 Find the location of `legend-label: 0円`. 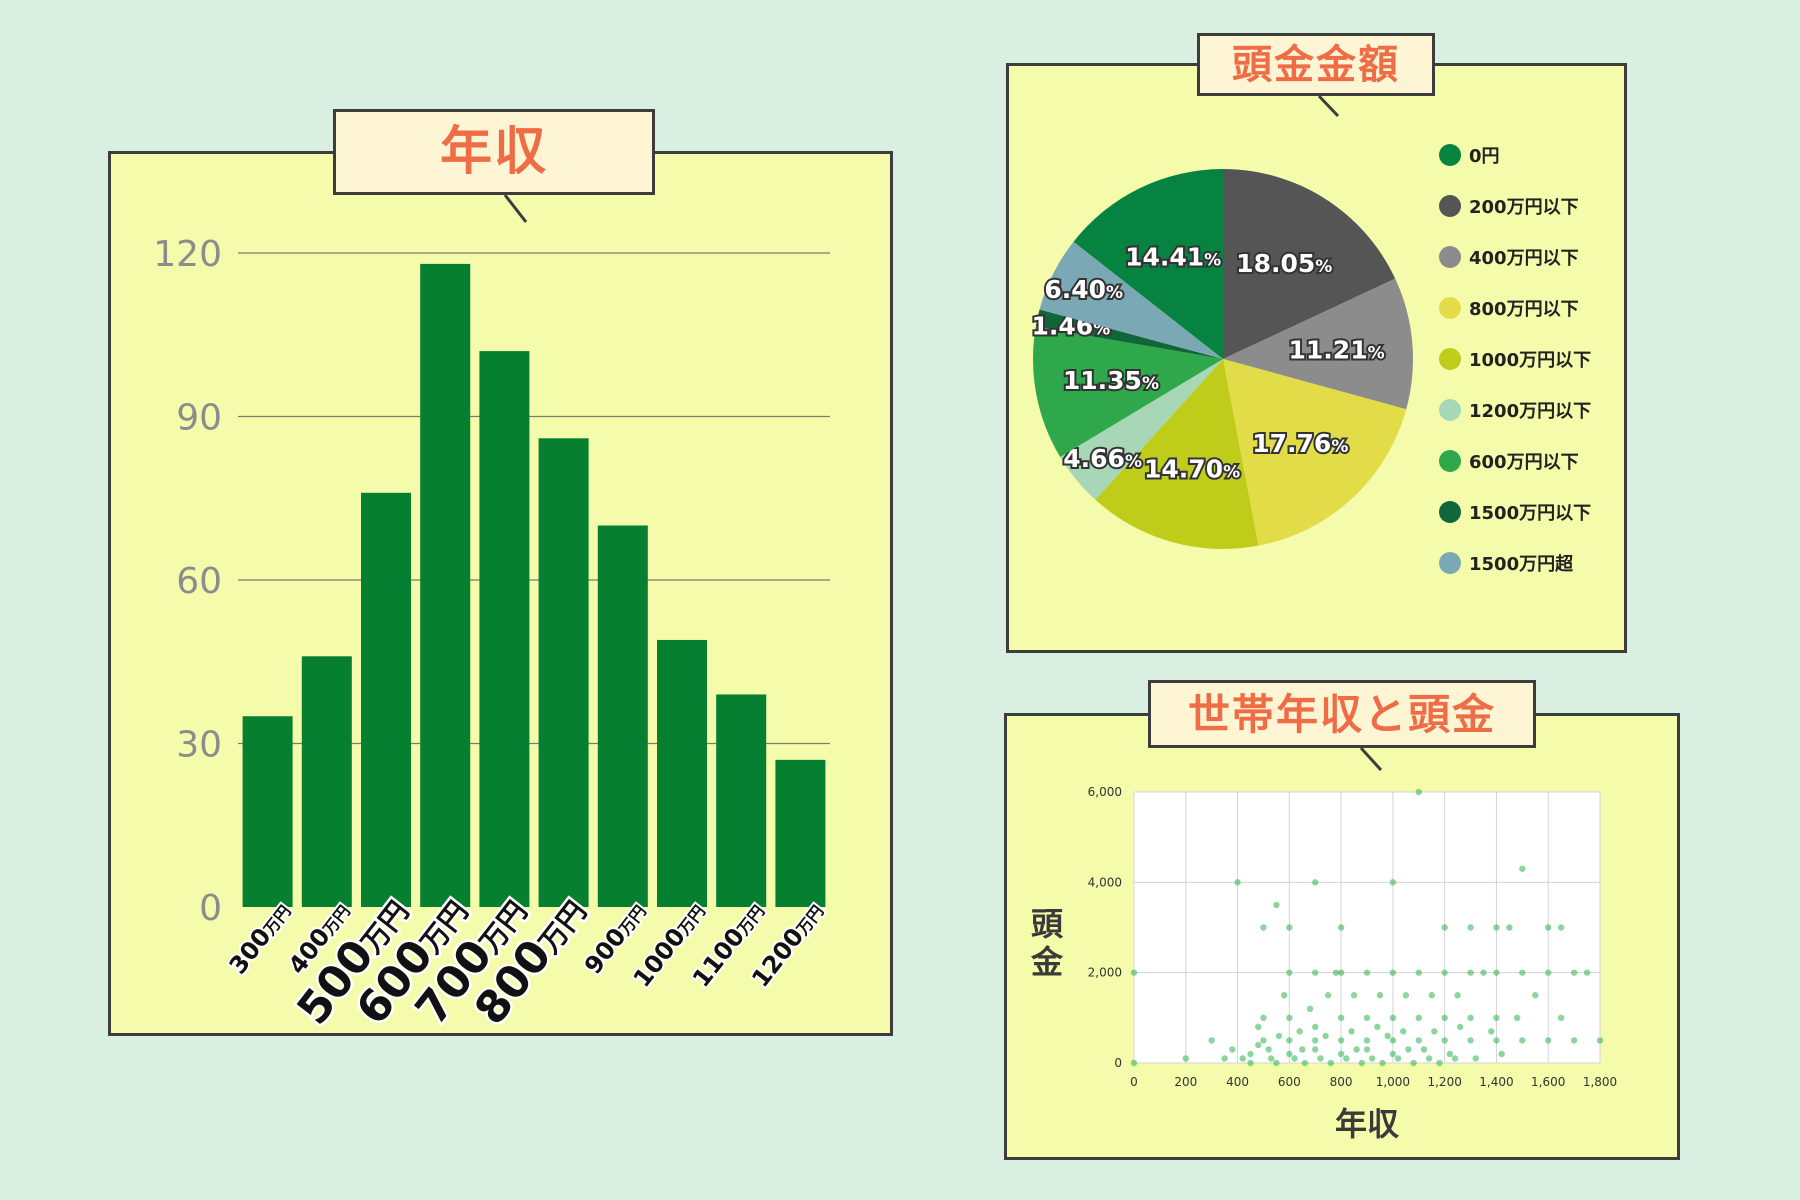

legend-label: 0円 is located at coordinates (1484, 156).